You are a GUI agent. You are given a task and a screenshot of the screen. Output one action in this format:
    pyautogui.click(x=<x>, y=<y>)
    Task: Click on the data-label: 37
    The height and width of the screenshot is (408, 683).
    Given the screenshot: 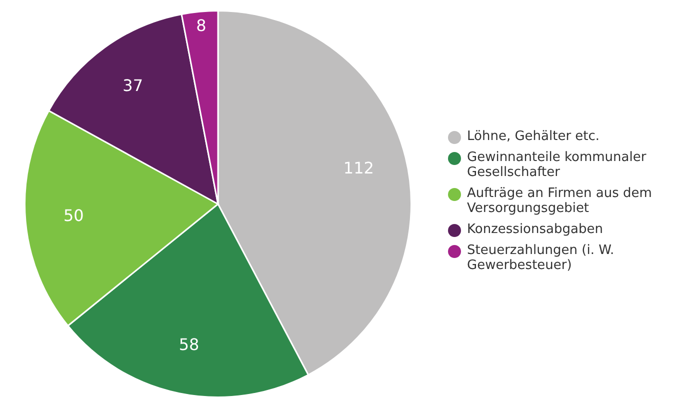 What is the action you would take?
    pyautogui.click(x=132, y=85)
    